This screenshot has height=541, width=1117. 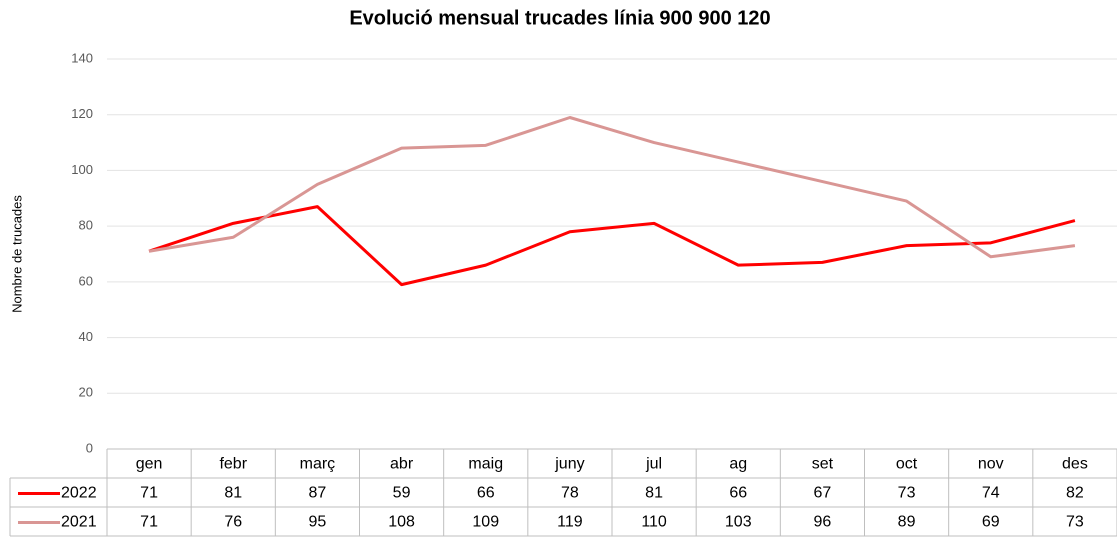 I want to click on x-tick-label: juny, so click(x=569, y=464).